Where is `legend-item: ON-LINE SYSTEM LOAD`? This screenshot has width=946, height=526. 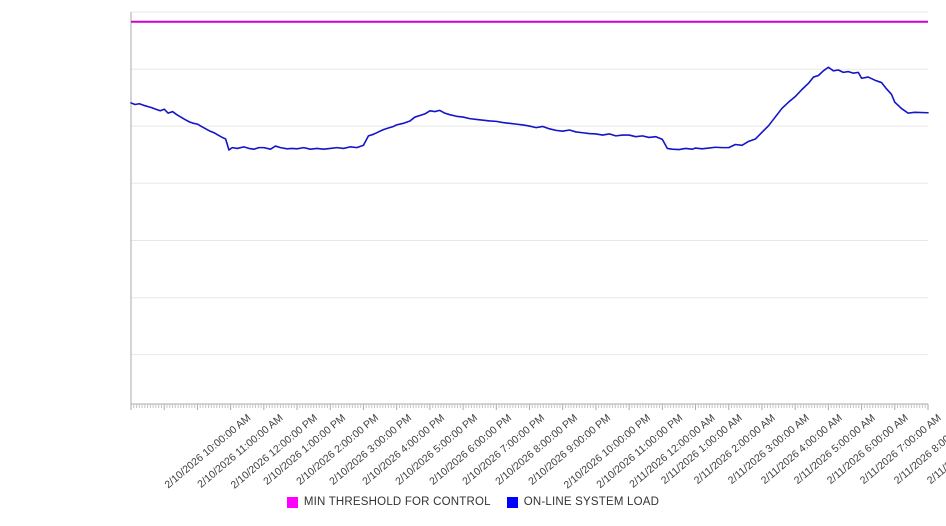
legend-item: ON-LINE SYSTEM LOAD is located at coordinates (583, 502).